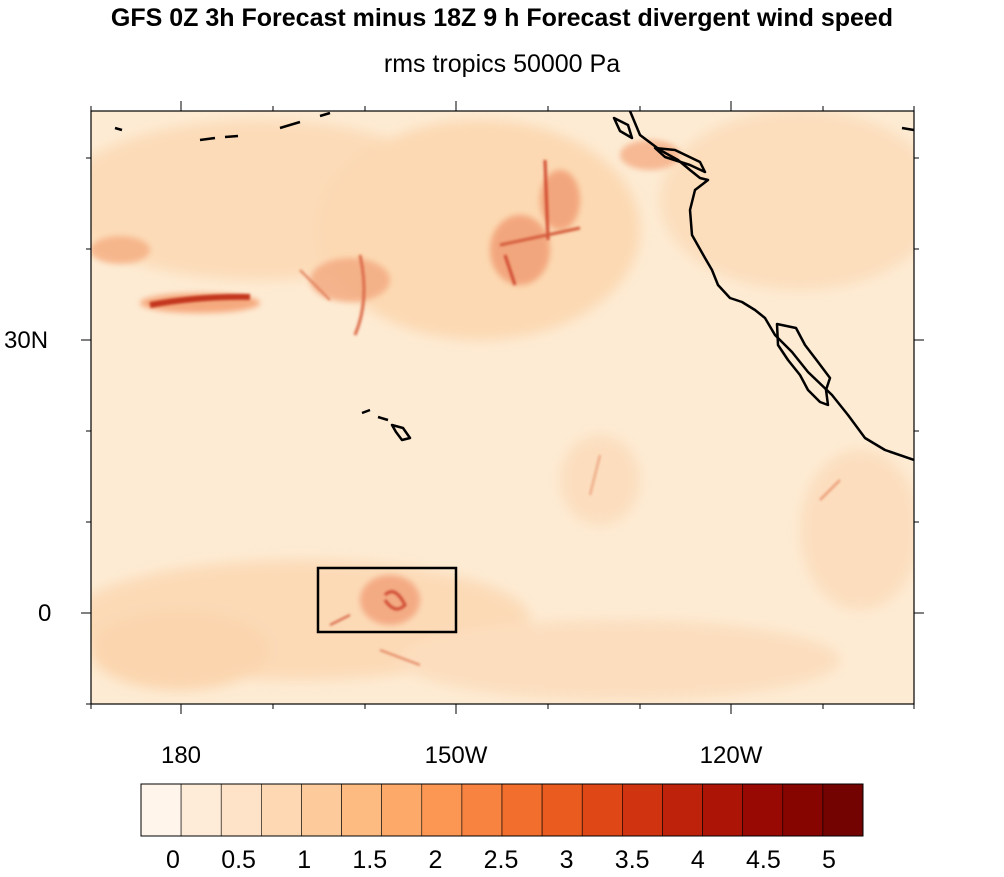  What do you see at coordinates (763, 860) in the screenshot?
I see `colorbar-tick-label: 4.5` at bounding box center [763, 860].